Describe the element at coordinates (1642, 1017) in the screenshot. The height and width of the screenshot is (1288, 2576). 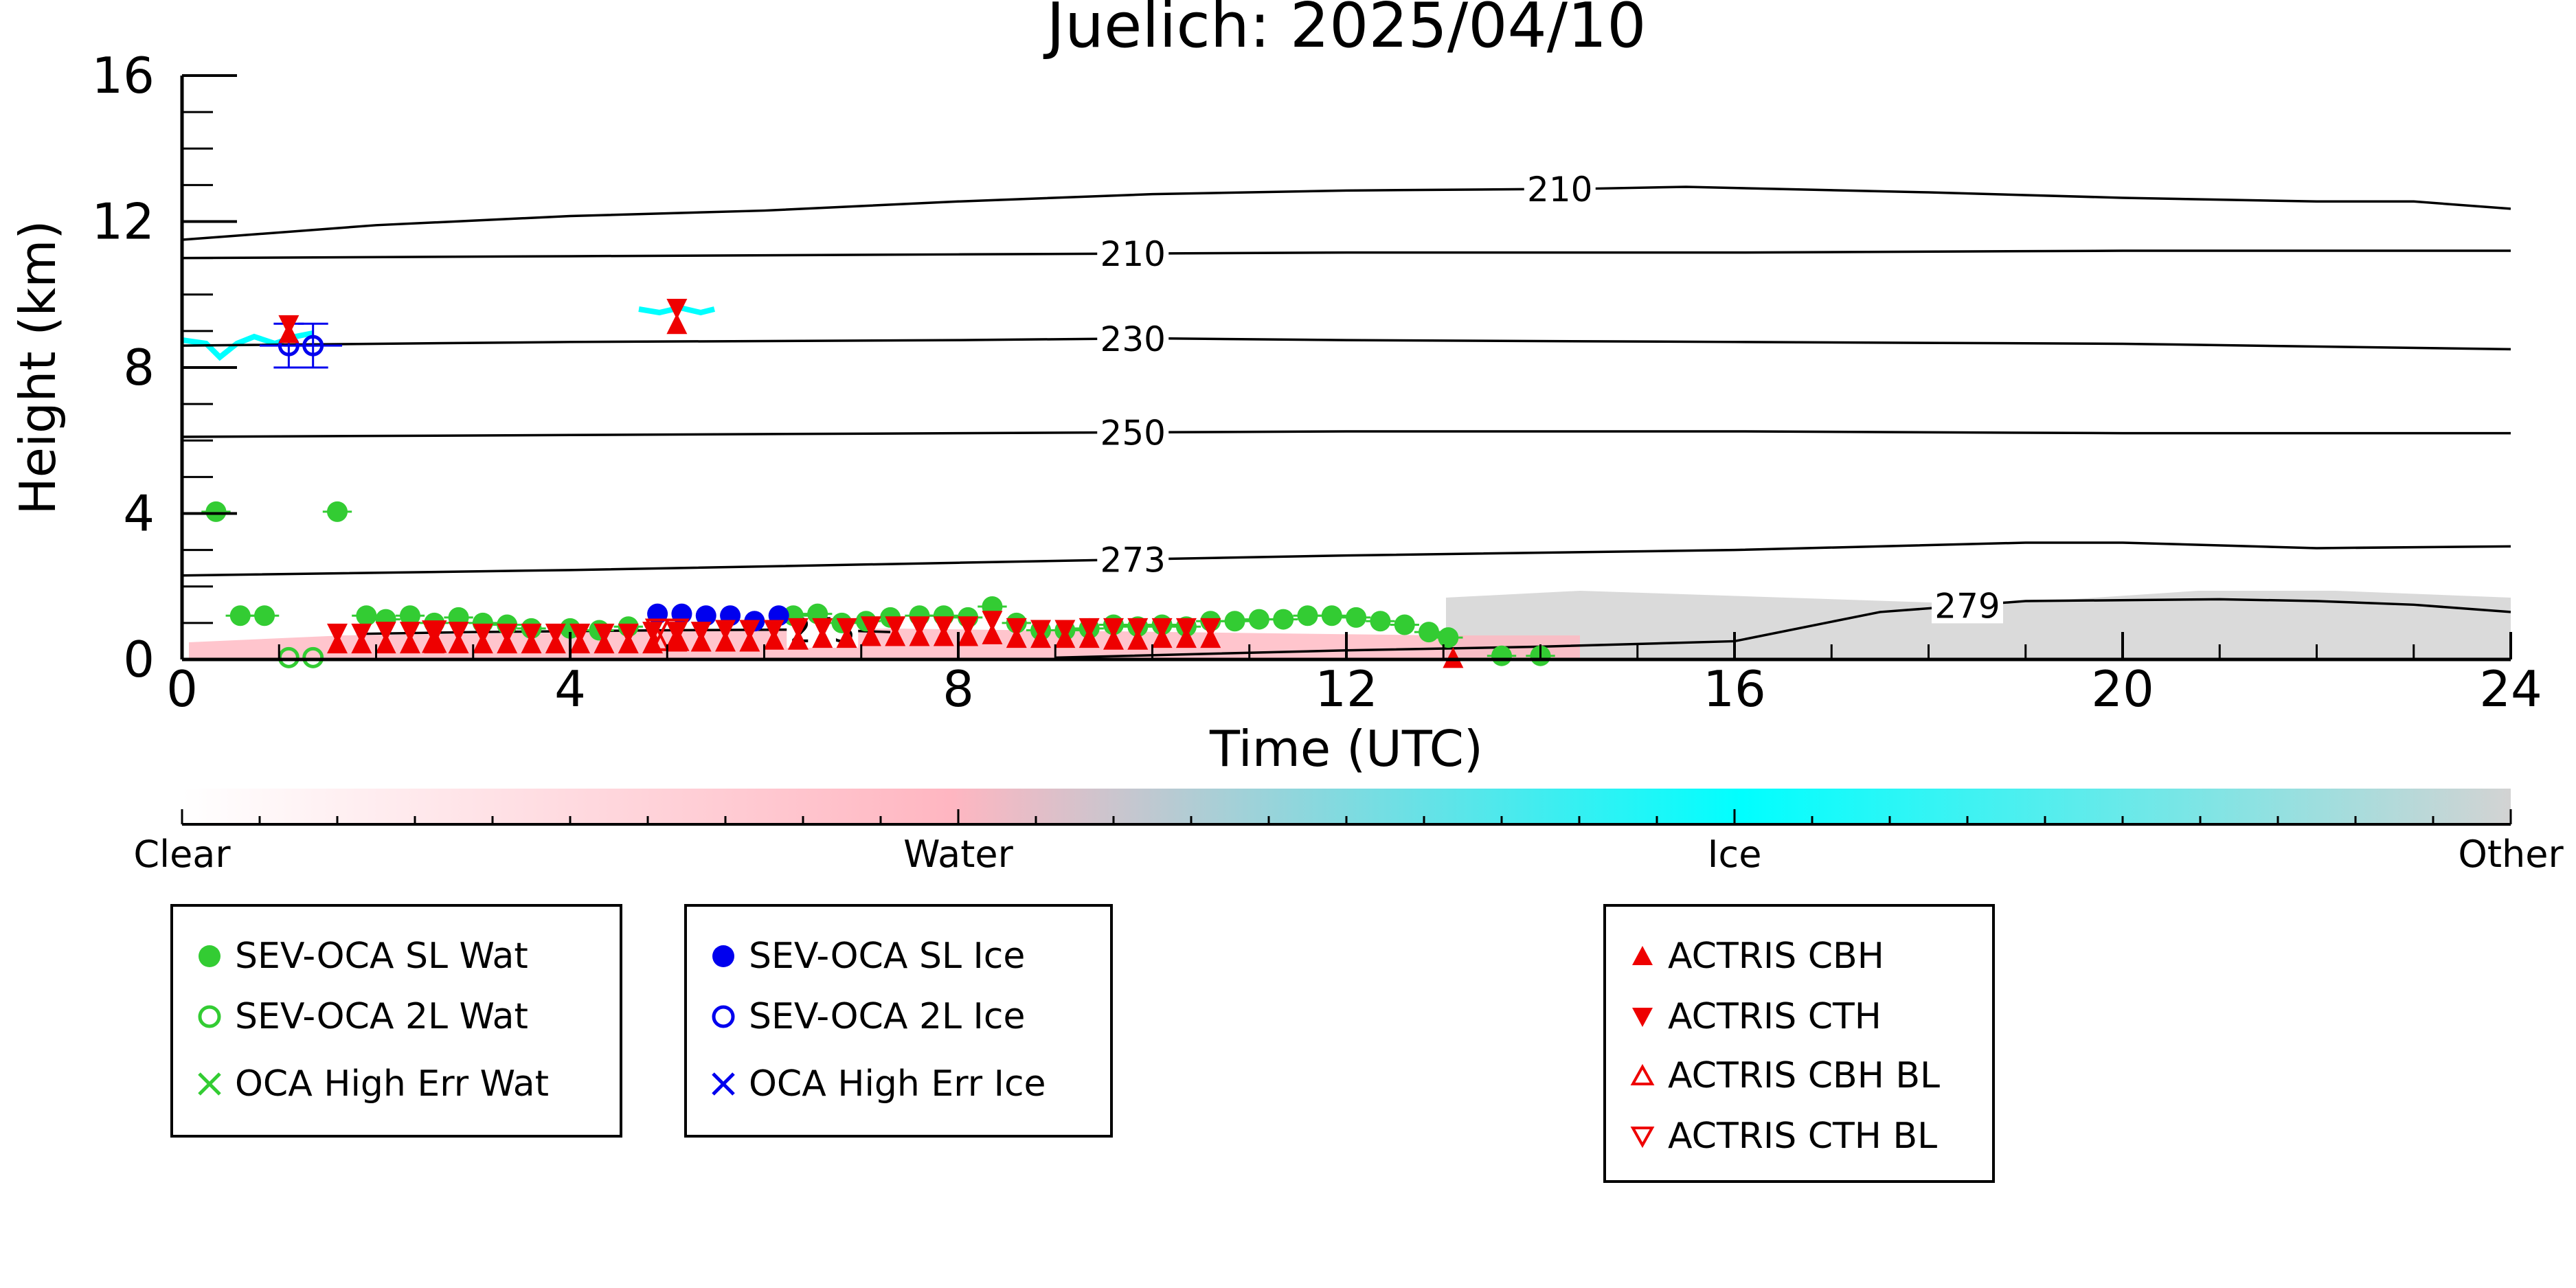
I see `triangle-down-icon` at that location.